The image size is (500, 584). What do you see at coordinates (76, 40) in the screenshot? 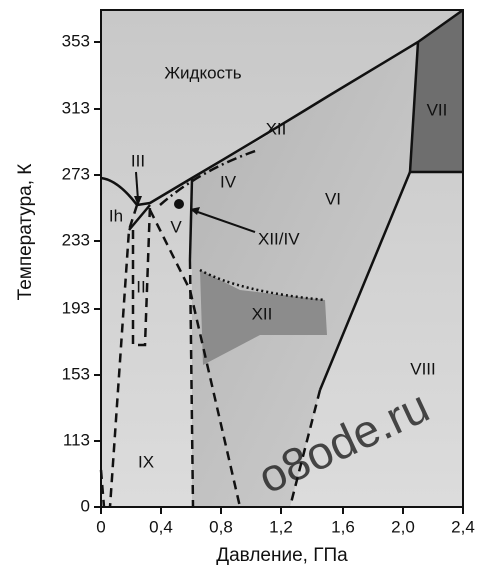
I see `y-tick-label: 353` at bounding box center [76, 40].